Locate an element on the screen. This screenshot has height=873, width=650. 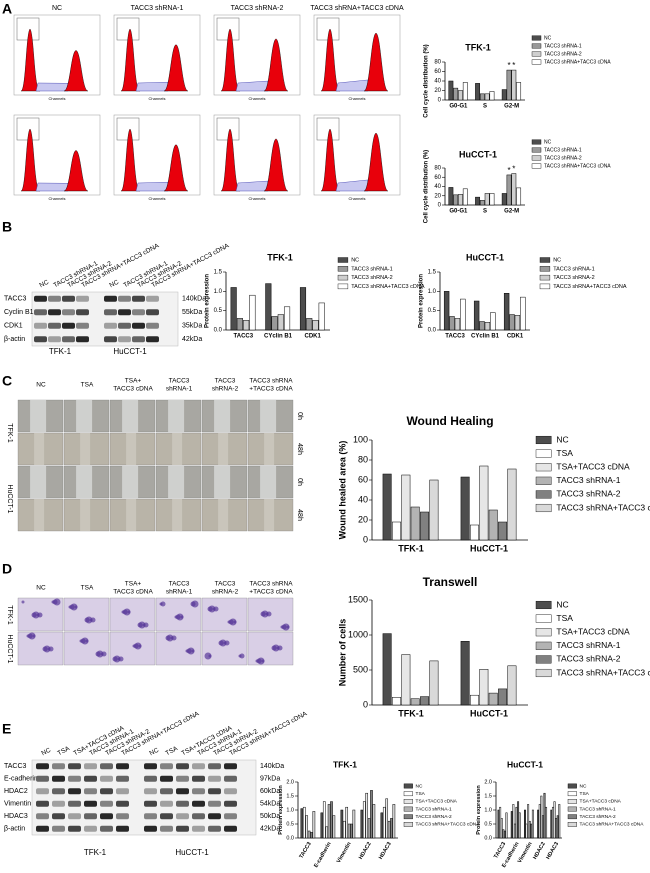
y-tick-label: 0.0 is located at coordinates (488, 838).